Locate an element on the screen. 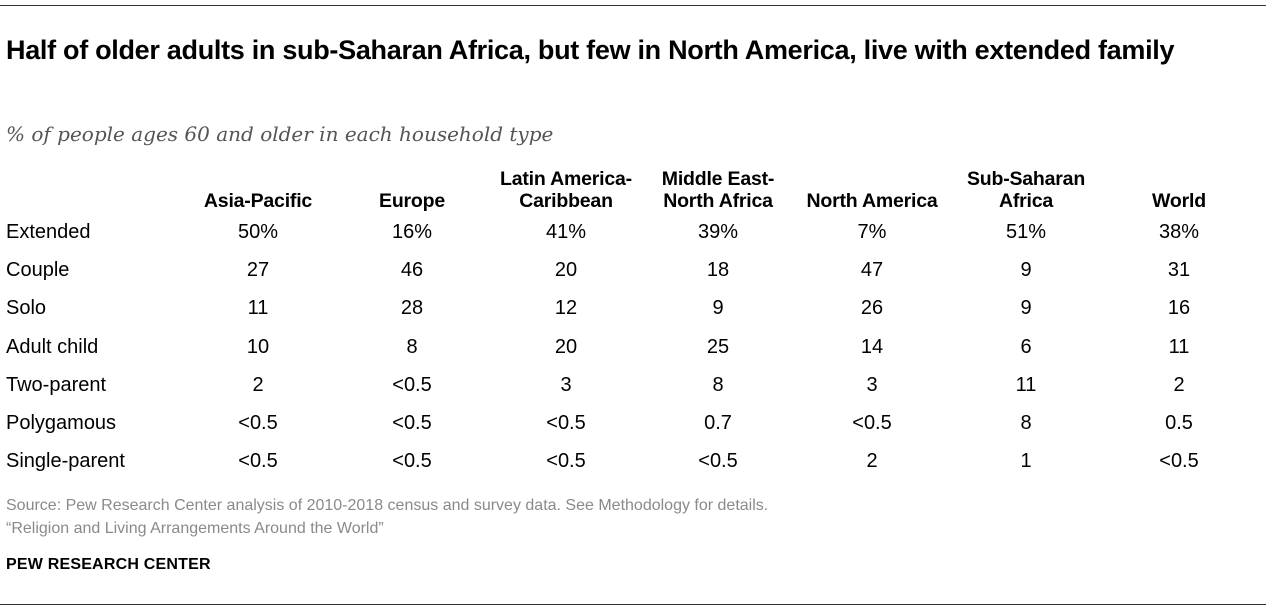 The image size is (1266, 614). row-label: Polygamous is located at coordinates (61, 423).